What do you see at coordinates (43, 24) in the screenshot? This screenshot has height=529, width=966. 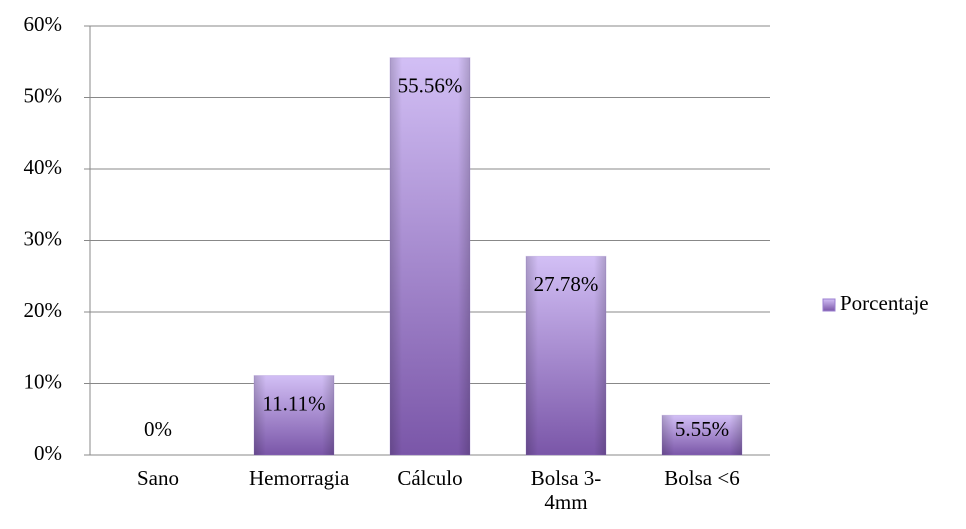 I see `y-tick-label: 60%` at bounding box center [43, 24].